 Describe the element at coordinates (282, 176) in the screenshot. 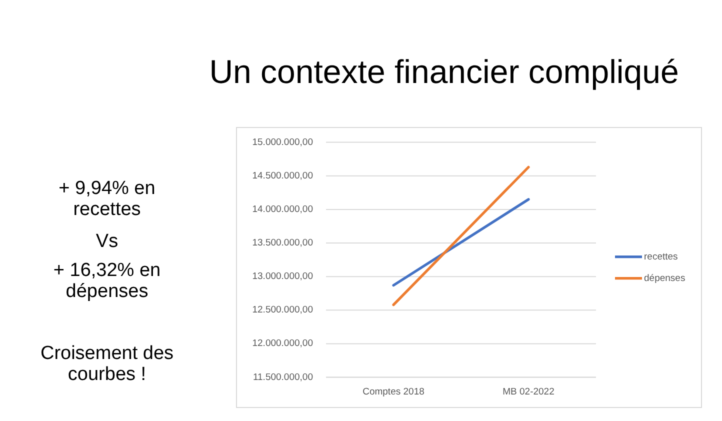

I see `y-tick-label: 14.500.000,00` at that location.